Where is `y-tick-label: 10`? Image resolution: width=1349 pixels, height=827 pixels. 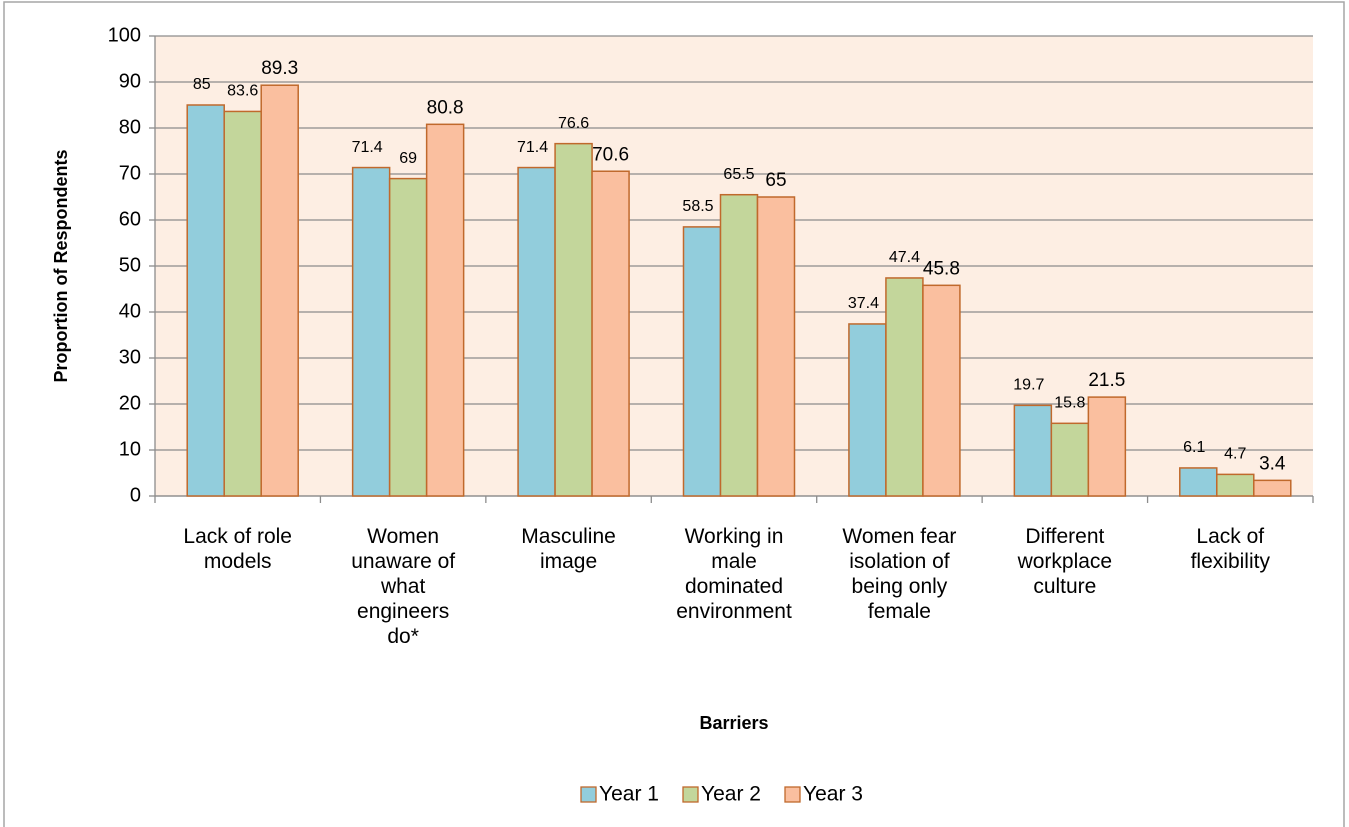
y-tick-label: 10 is located at coordinates (130, 449).